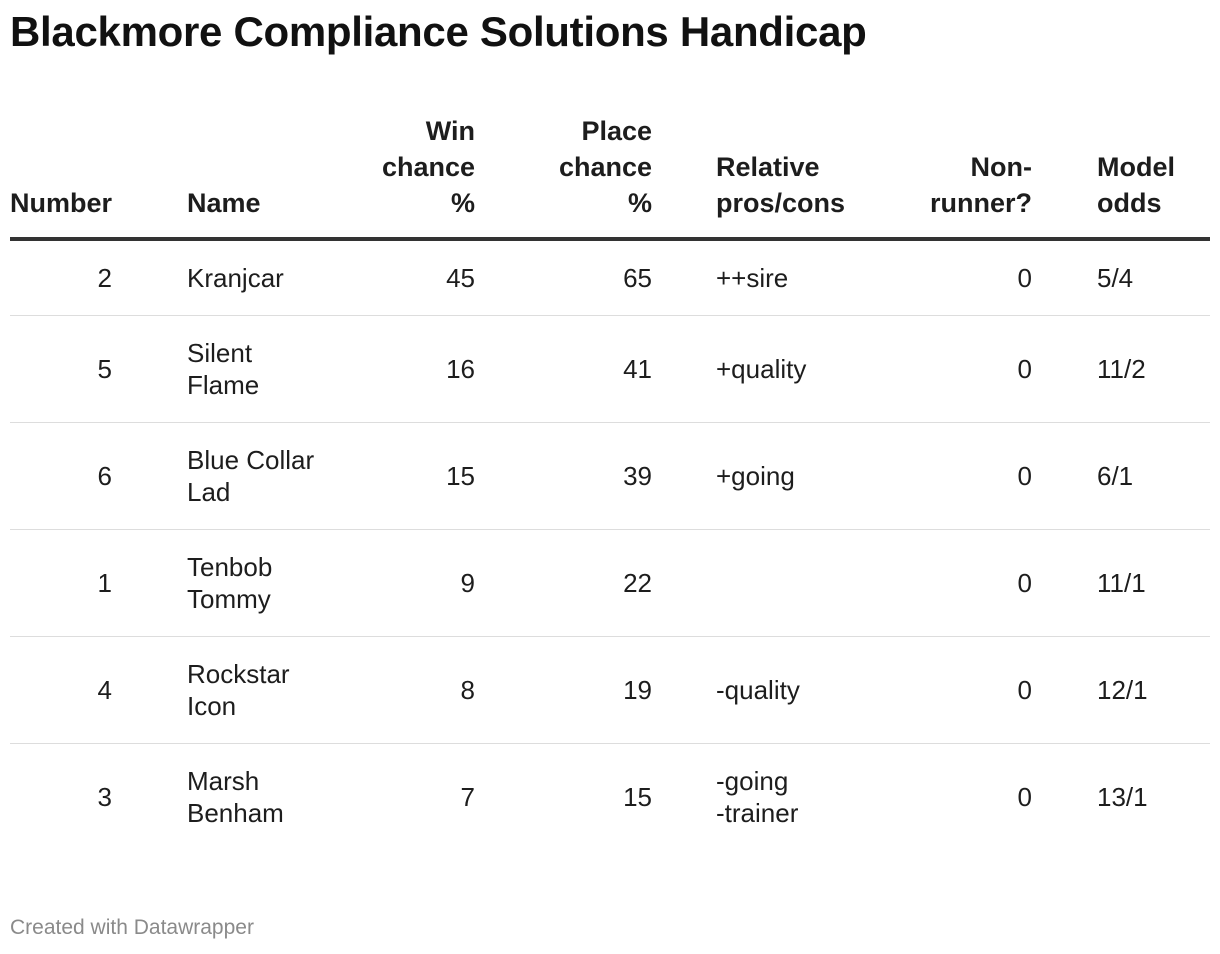 This screenshot has width=1220, height=954. What do you see at coordinates (637, 583) in the screenshot?
I see `cell-place-text: 22` at bounding box center [637, 583].